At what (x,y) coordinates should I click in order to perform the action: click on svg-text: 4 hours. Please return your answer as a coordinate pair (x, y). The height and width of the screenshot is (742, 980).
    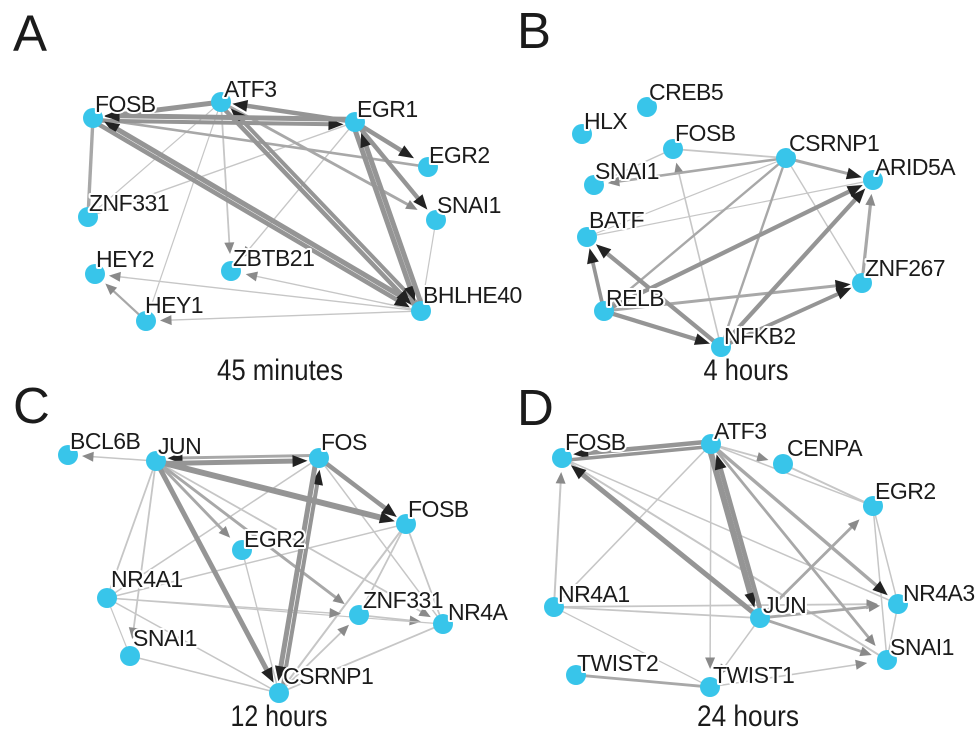
    Looking at the image, I should click on (746, 370).